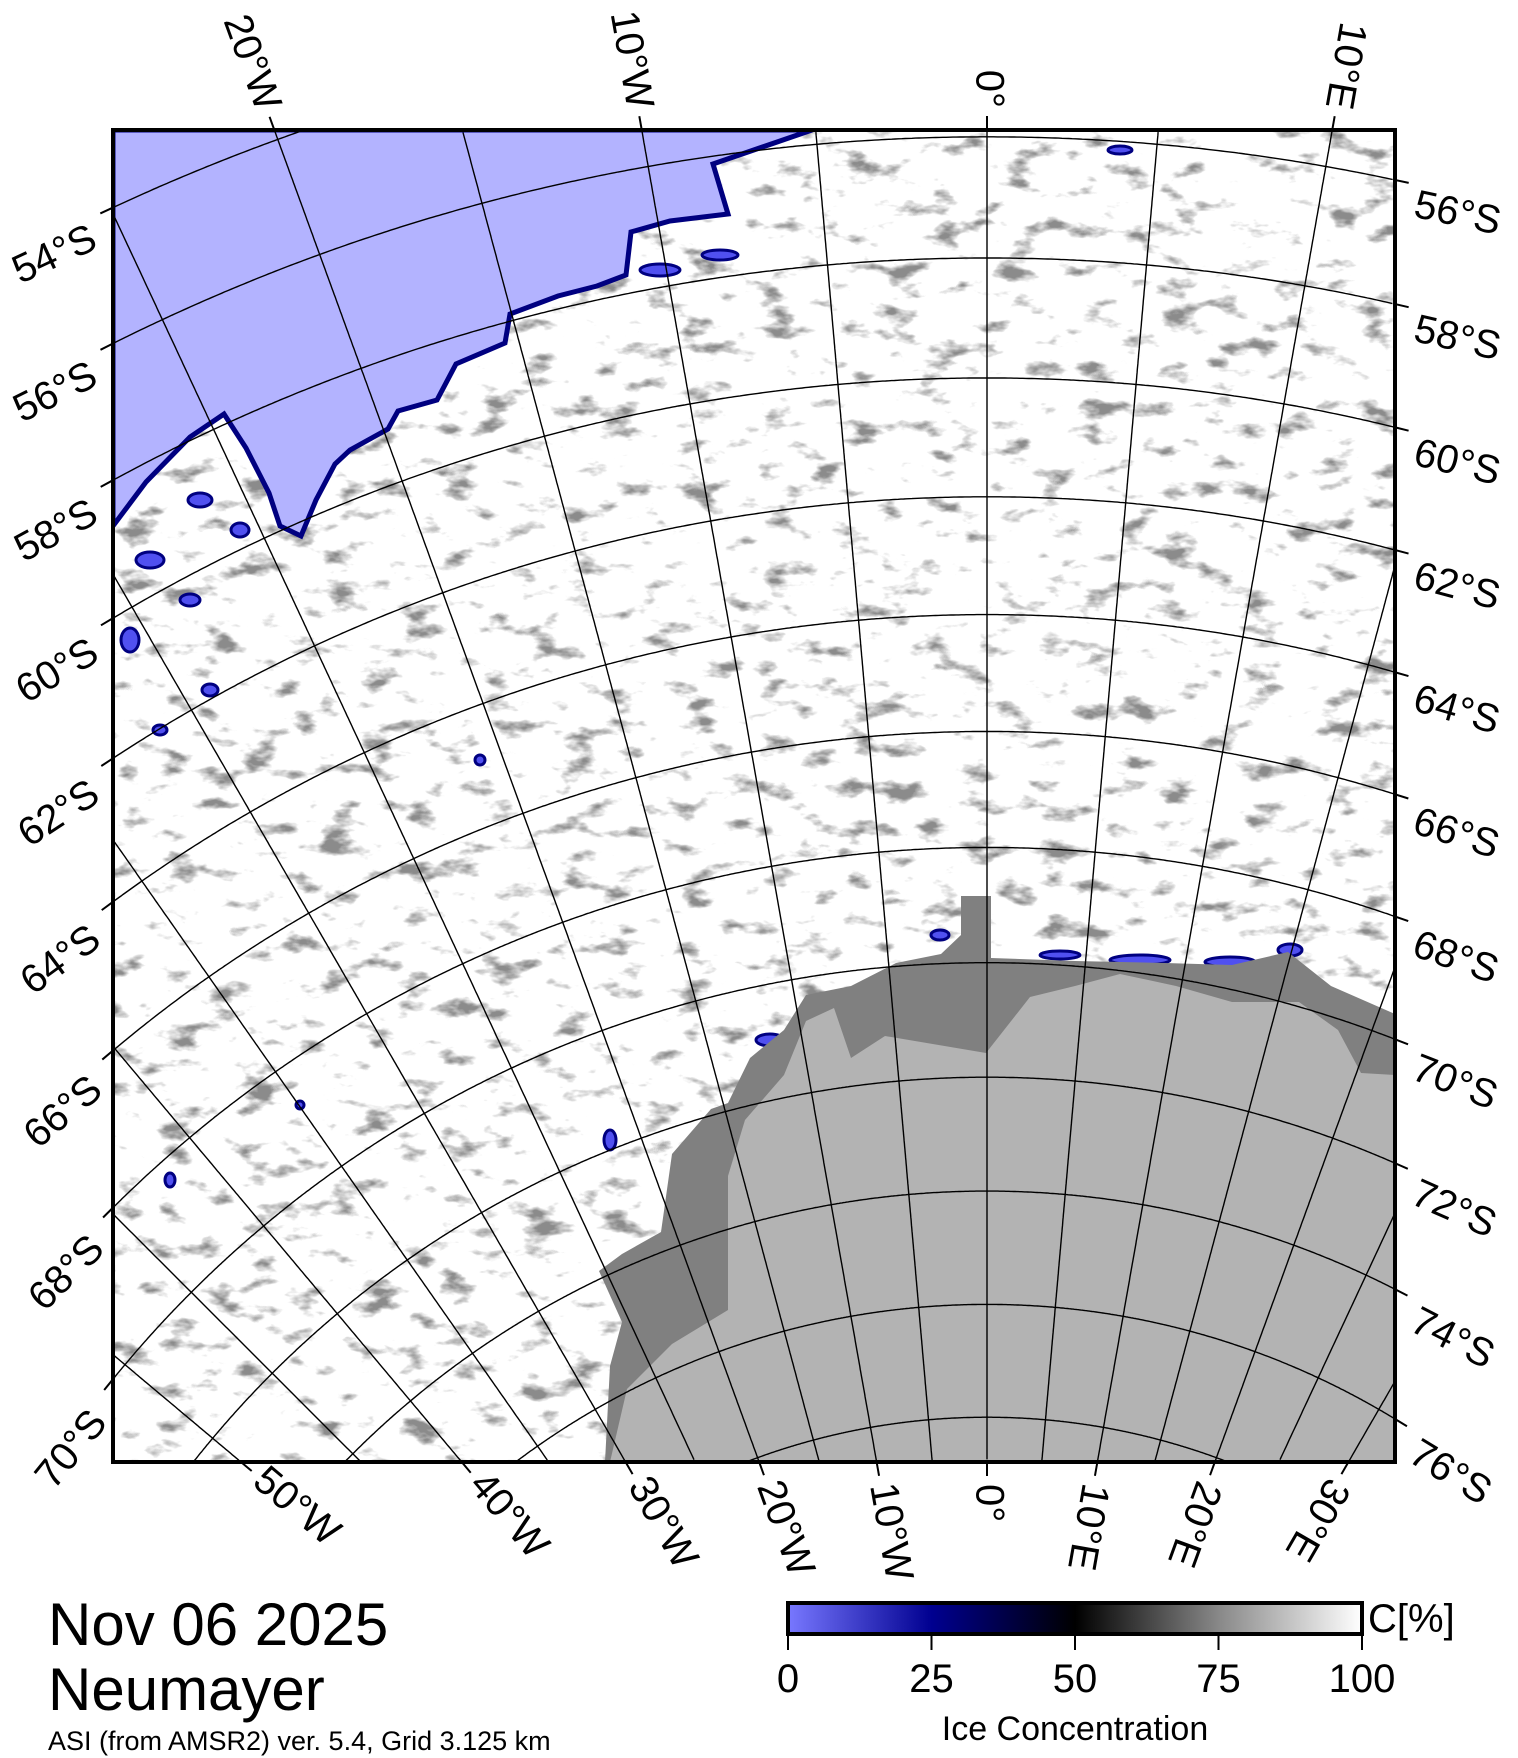  What do you see at coordinates (1362, 1679) in the screenshot?
I see `colorbar-tick-label: 100` at bounding box center [1362, 1679].